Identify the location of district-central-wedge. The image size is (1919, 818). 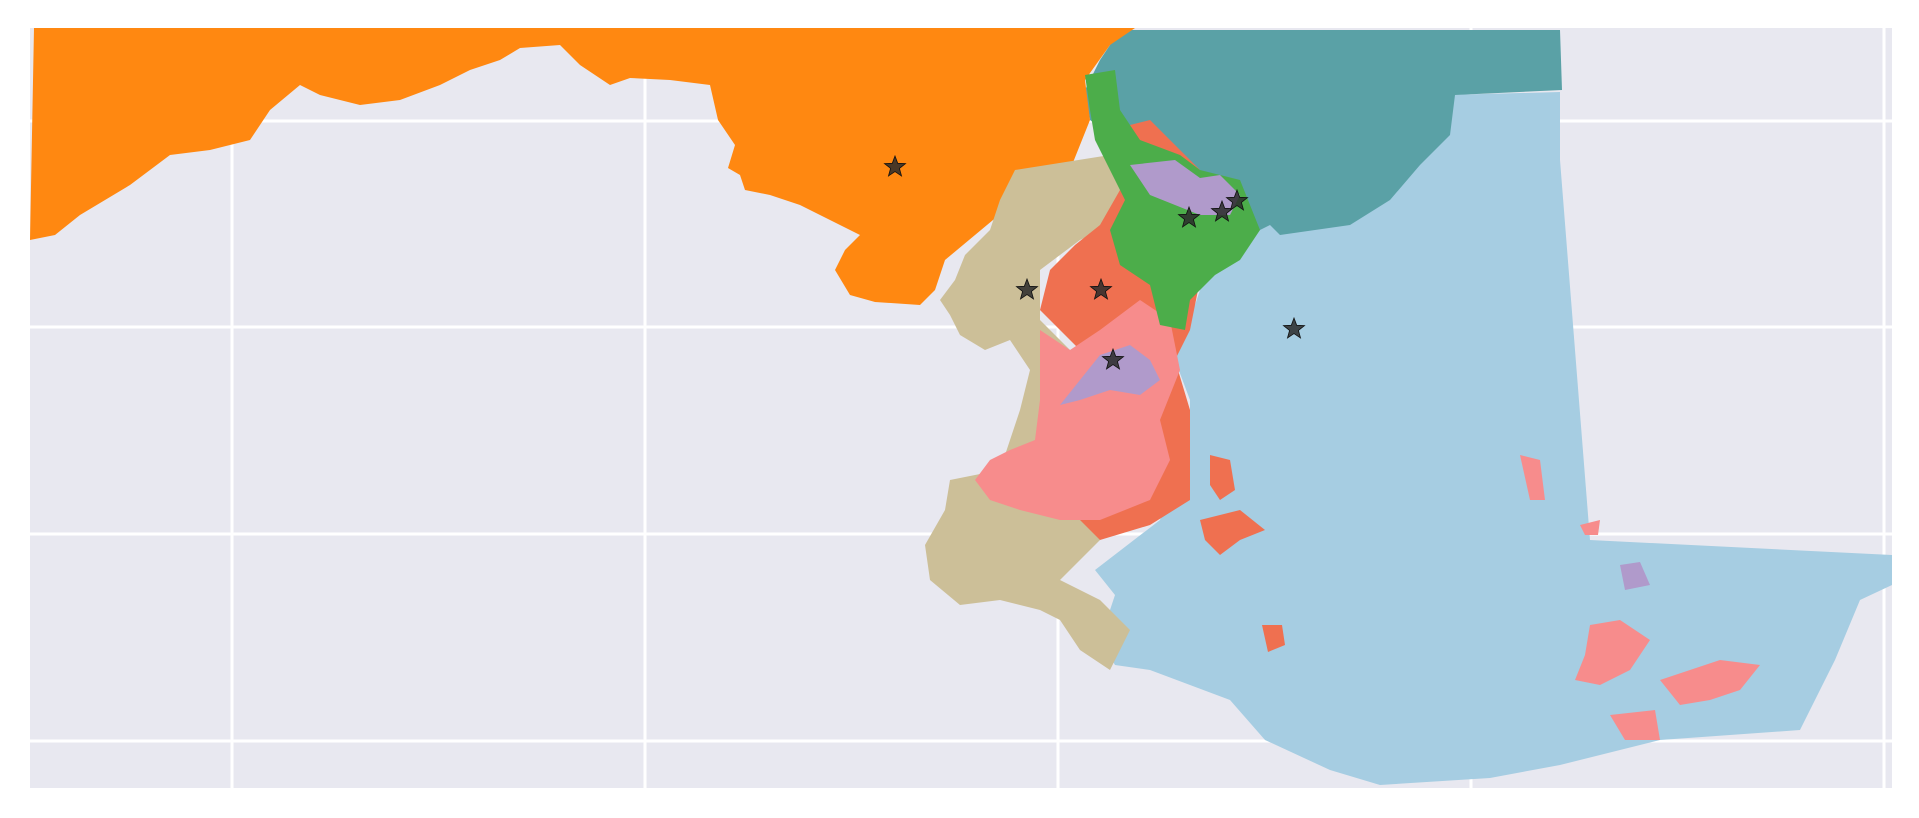
(1065, 375).